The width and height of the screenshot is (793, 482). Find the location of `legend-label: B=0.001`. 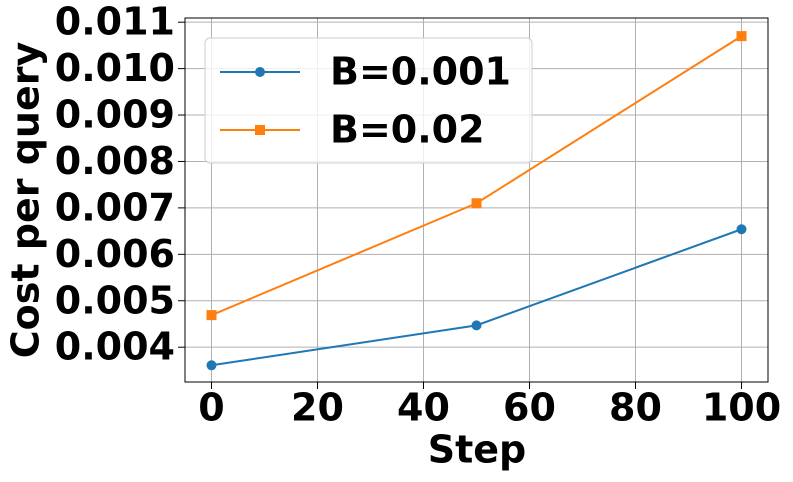

legend-label: B=0.001 is located at coordinates (420, 72).